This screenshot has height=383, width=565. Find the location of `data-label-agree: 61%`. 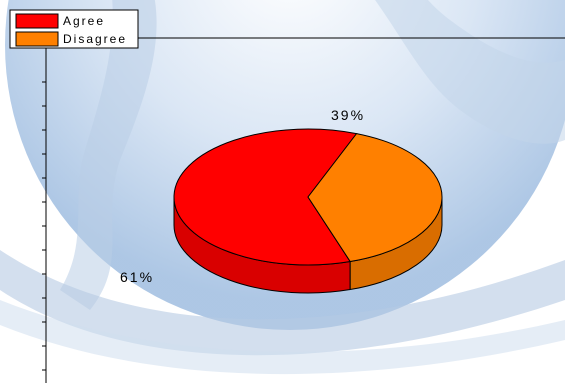

data-label-agree: 61% is located at coordinates (137, 277).